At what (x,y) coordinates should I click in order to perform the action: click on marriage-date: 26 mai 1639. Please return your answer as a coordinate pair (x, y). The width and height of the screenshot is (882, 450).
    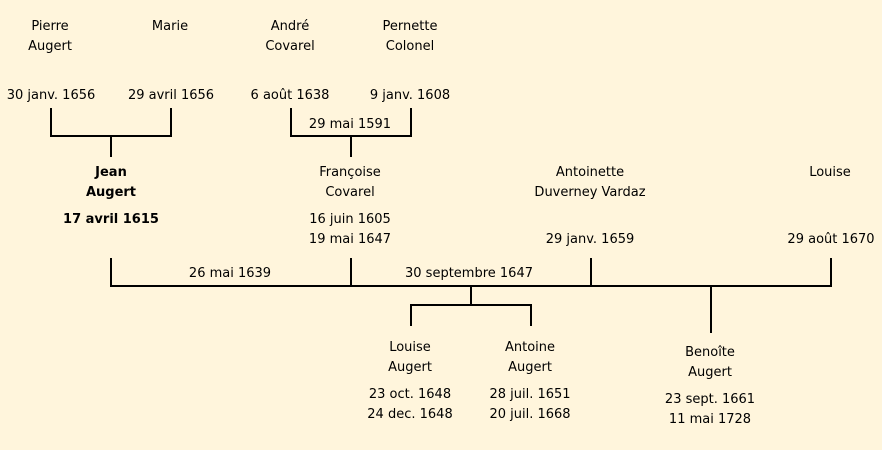
    Looking at the image, I should click on (230, 273).